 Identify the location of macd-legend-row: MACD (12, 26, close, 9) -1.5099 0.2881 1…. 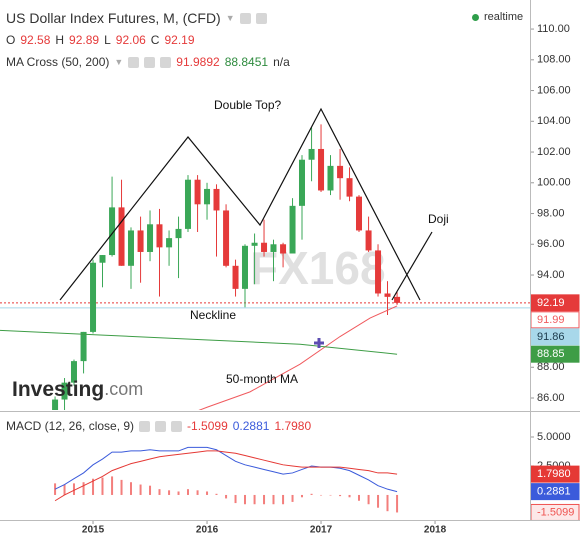
(158, 426).